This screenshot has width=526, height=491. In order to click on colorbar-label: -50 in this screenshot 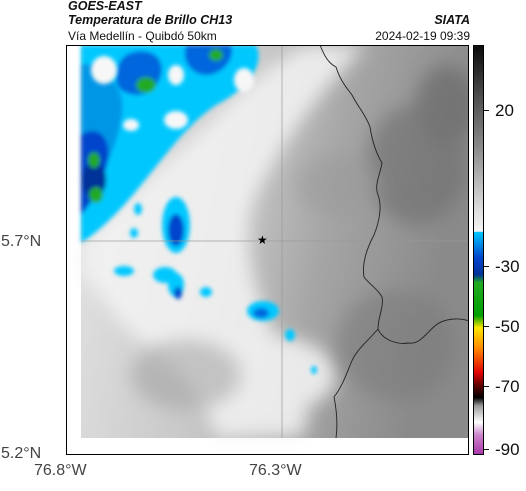, I will do `click(507, 326)`.